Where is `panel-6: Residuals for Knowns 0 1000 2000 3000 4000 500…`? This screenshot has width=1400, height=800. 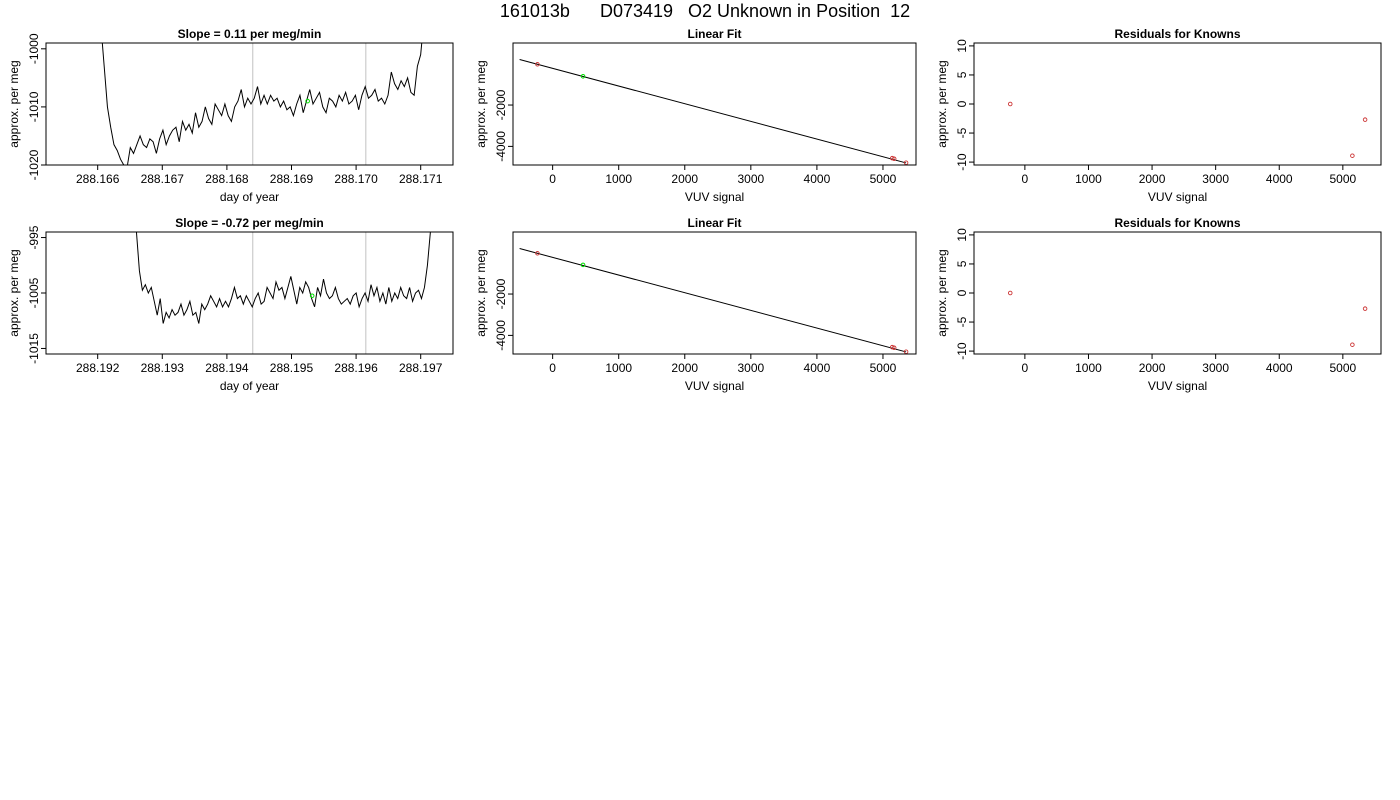 panel-6: Residuals for Knowns 0 1000 2000 3000 4000 500… is located at coordinates (1158, 304).